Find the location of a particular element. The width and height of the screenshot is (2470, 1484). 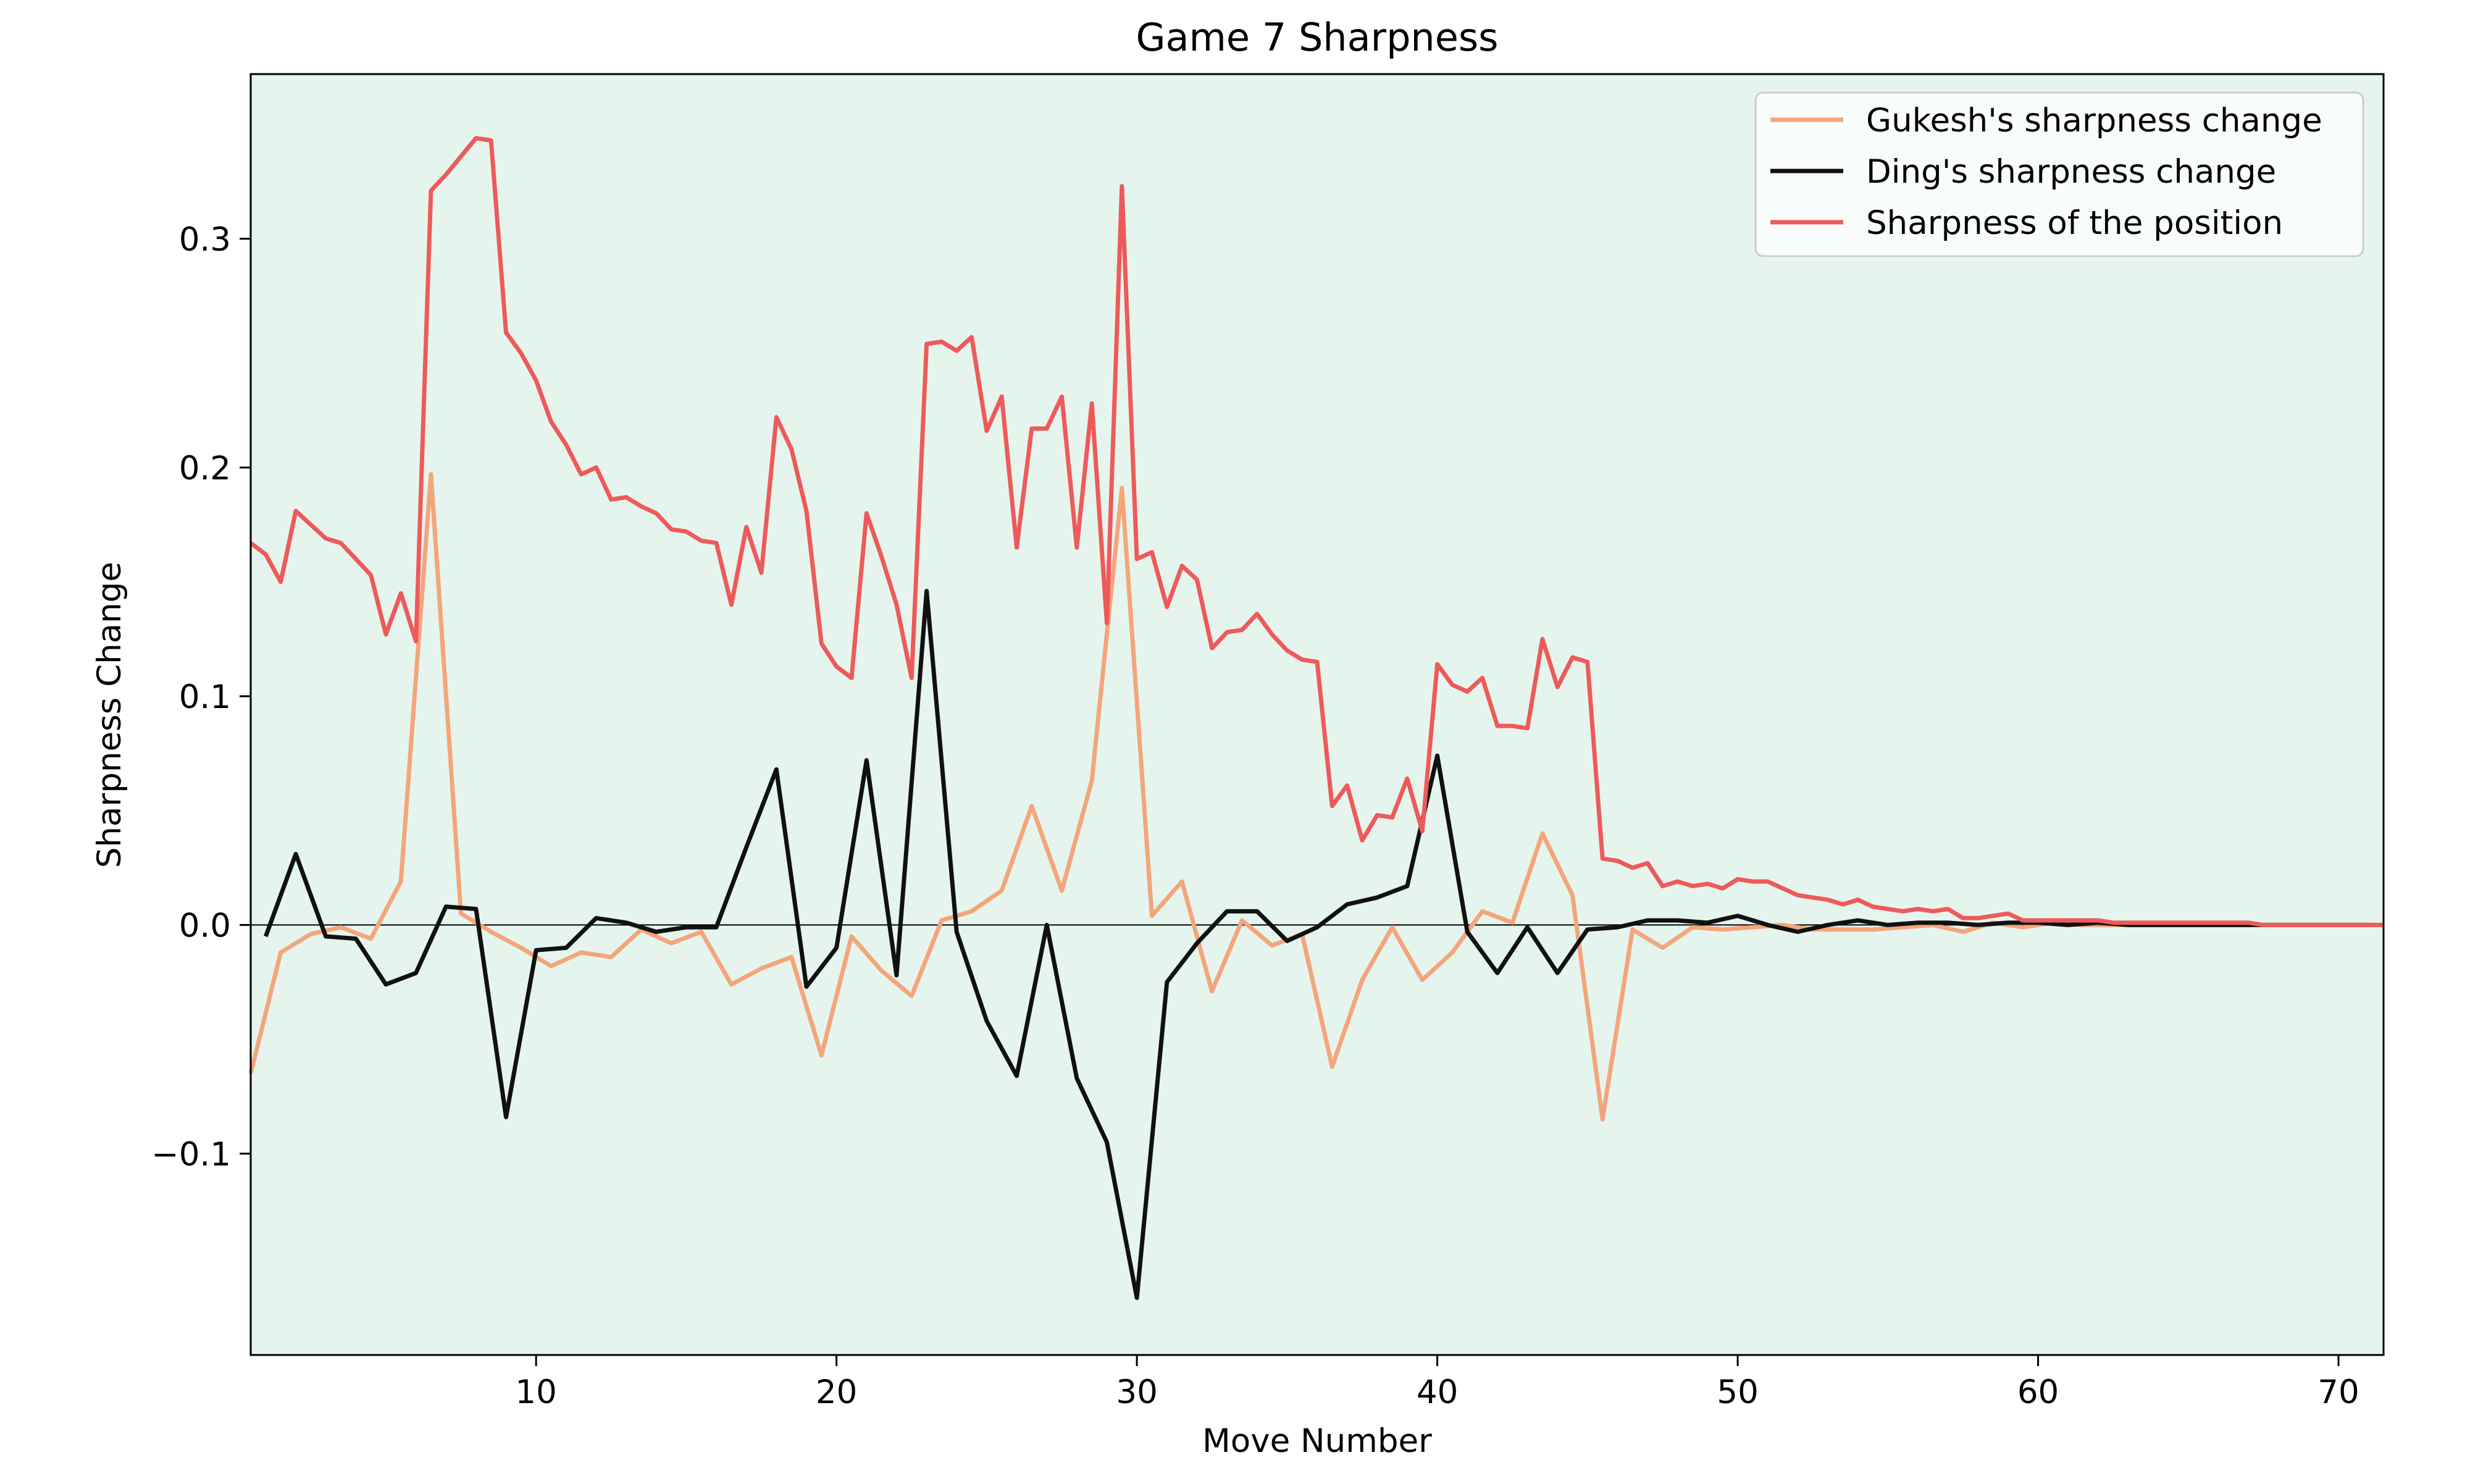

x-tick-label: 10 is located at coordinates (535, 1392).